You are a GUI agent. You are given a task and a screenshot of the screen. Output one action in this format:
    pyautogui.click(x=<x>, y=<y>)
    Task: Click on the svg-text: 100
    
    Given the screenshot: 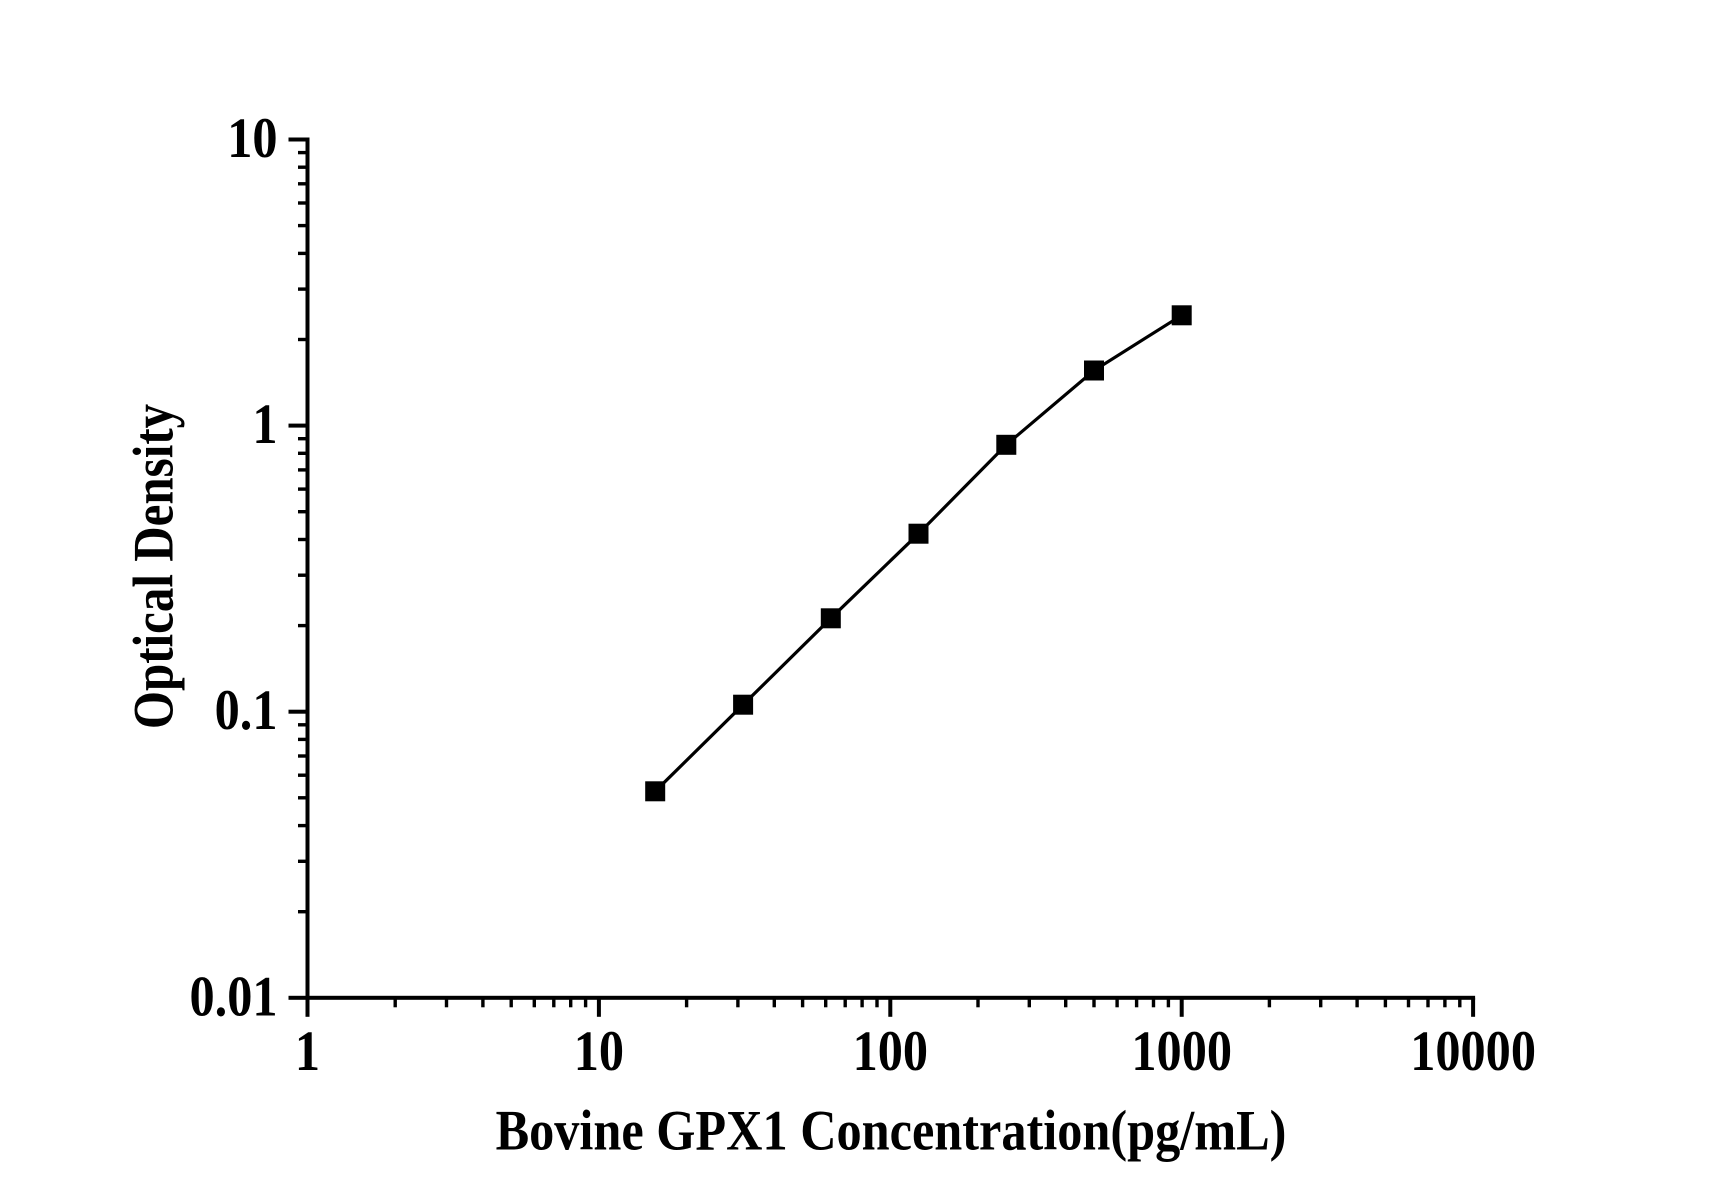 What is the action you would take?
    pyautogui.click(x=890, y=1051)
    